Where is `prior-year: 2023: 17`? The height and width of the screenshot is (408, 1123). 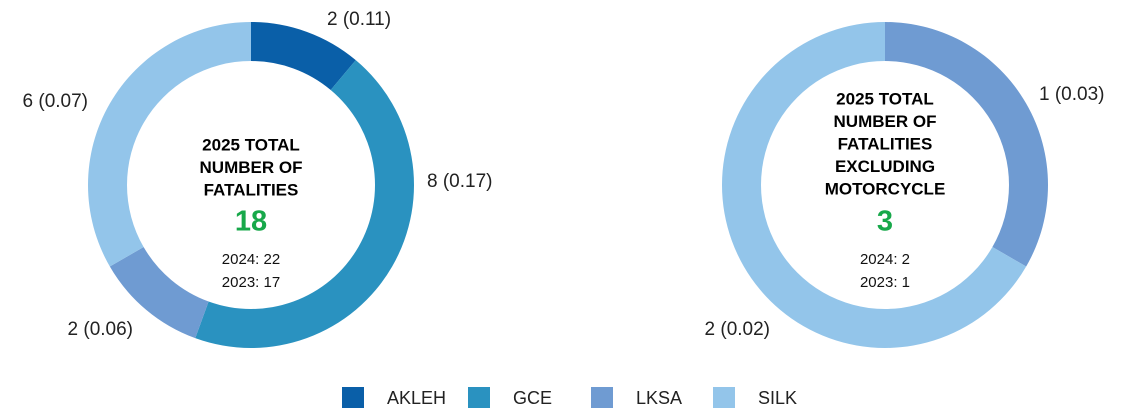 prior-year: 2023: 17 is located at coordinates (251, 282).